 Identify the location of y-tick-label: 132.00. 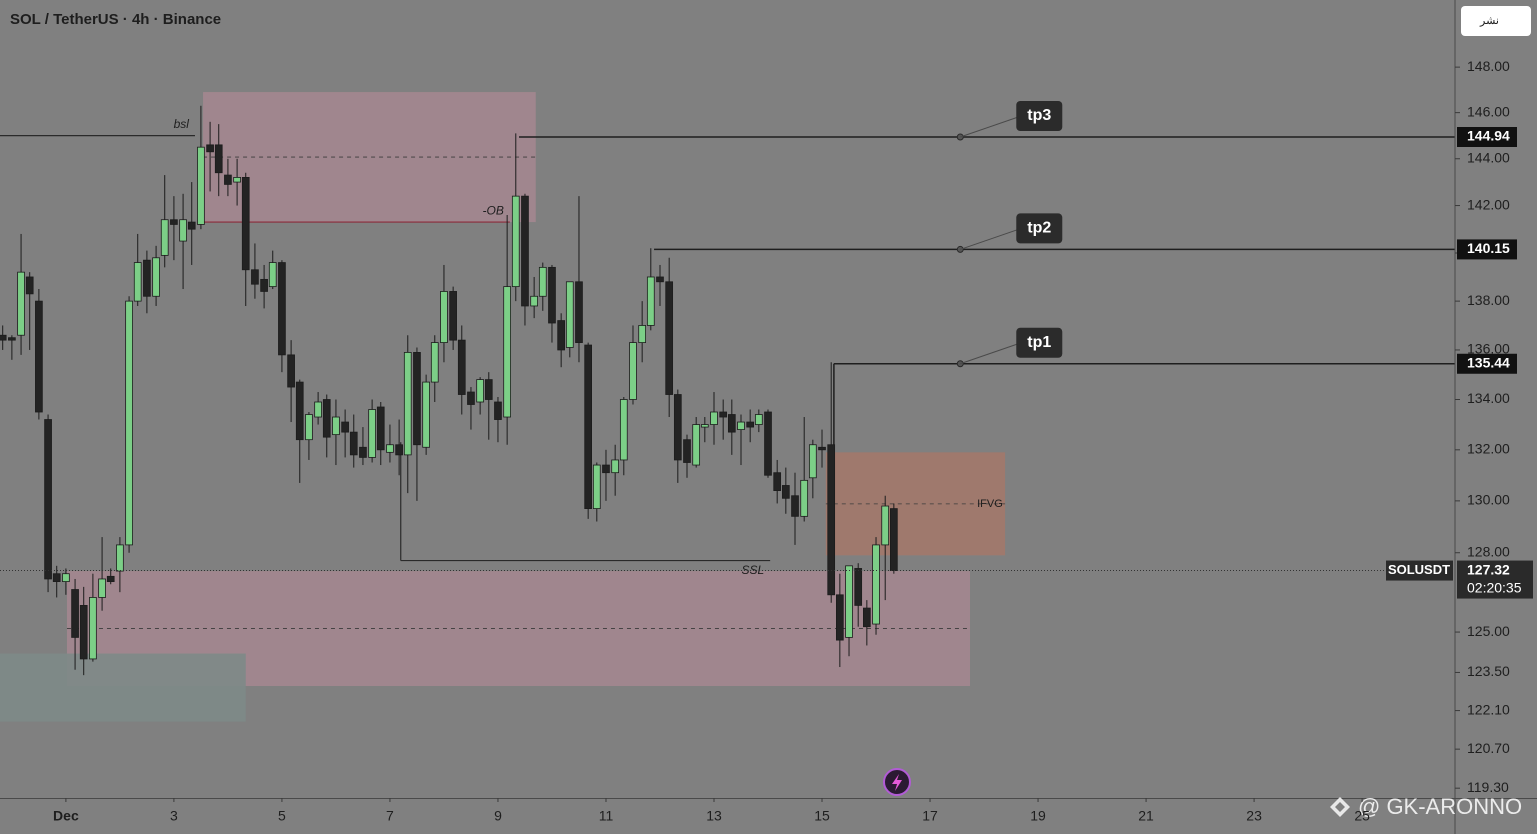
(1488, 449).